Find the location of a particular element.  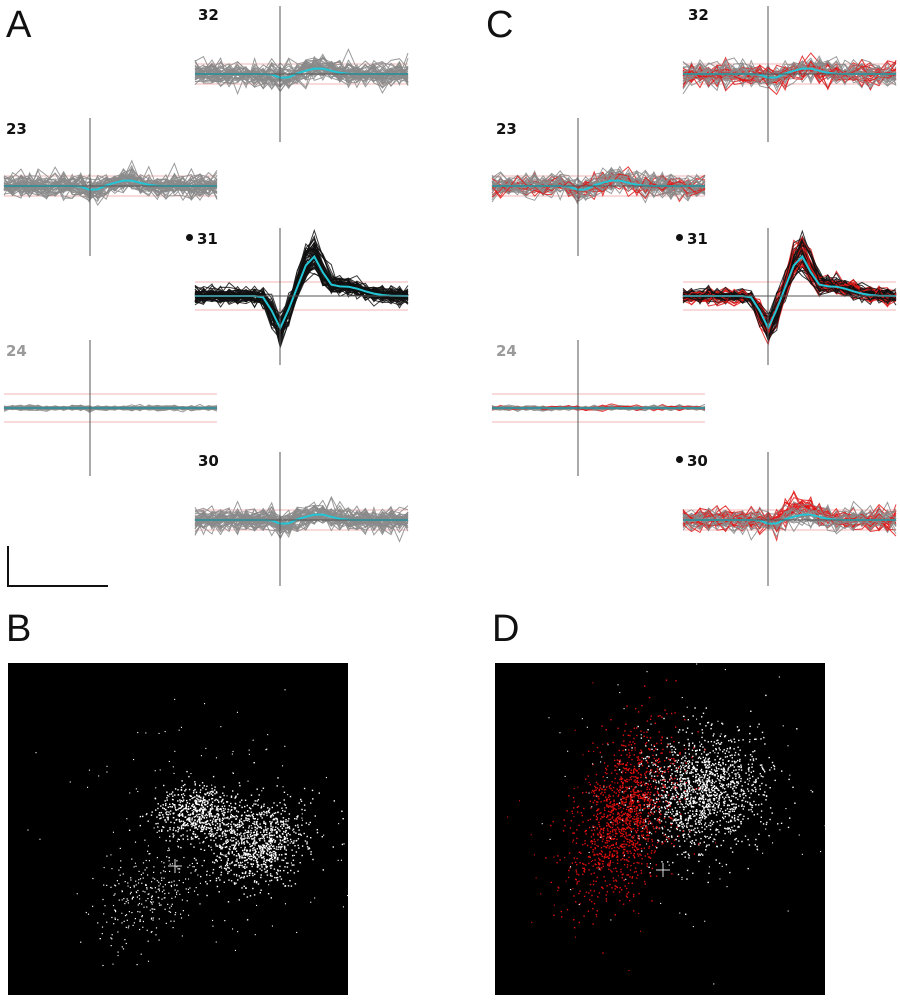

cluster-scatter-d is located at coordinates (660, 829).